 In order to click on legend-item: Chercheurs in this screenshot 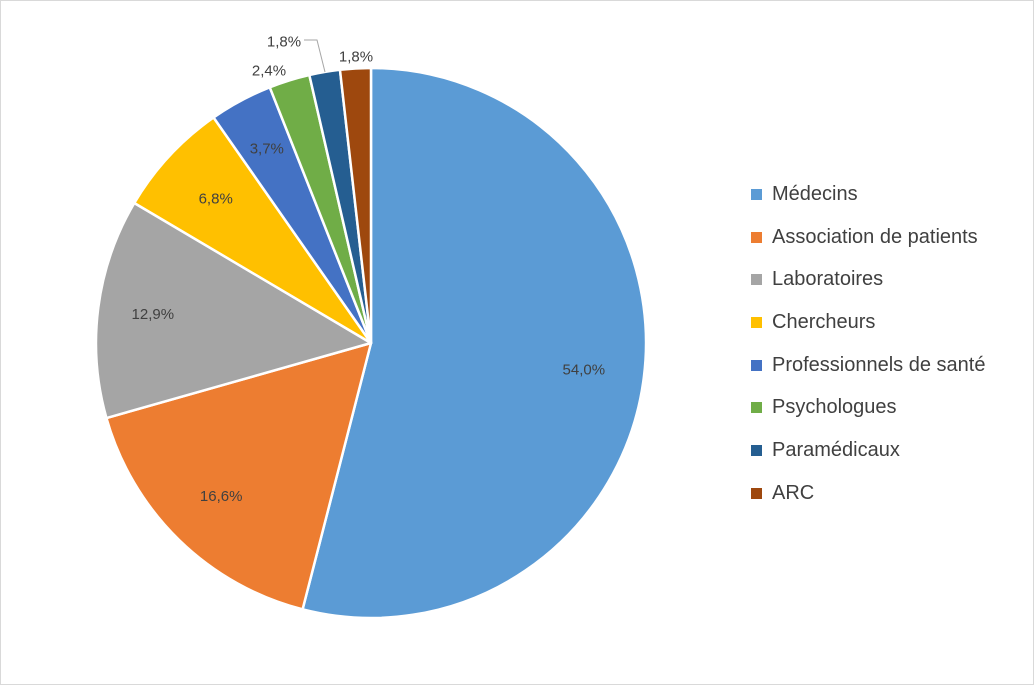, I will do `click(868, 322)`.